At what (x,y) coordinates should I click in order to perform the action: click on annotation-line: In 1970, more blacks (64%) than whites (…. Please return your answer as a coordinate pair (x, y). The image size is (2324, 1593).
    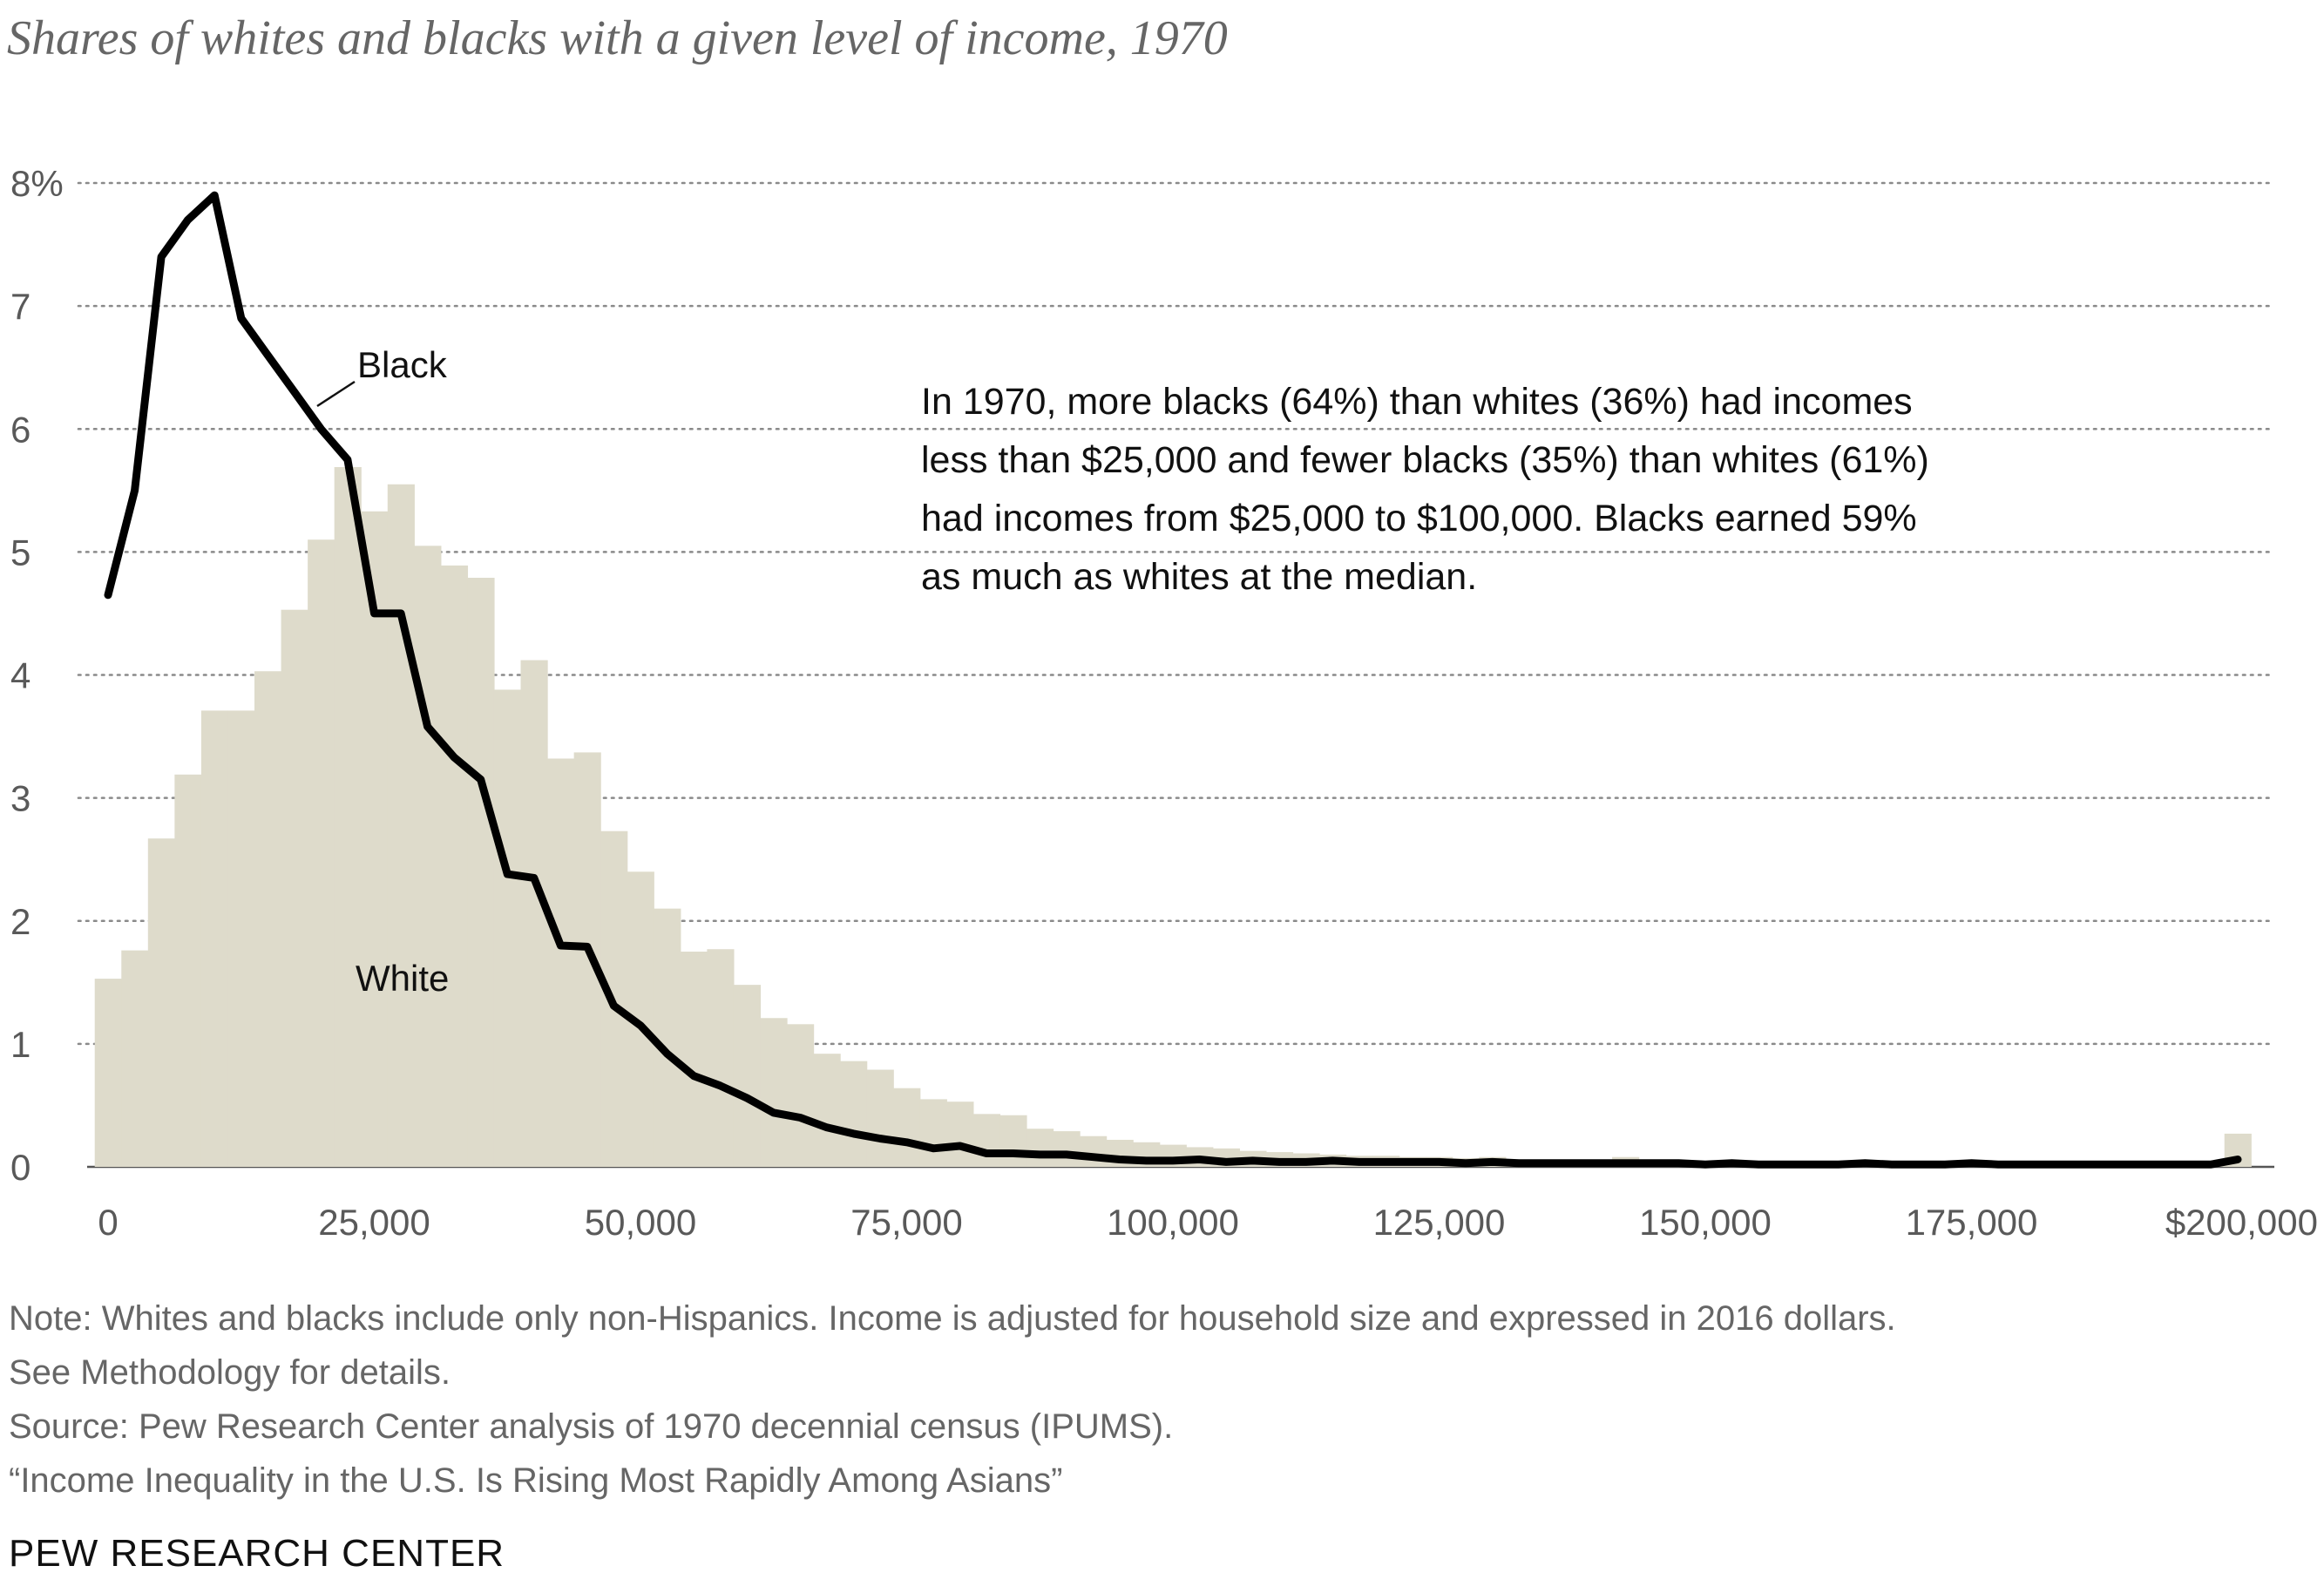
    Looking at the image, I should click on (1417, 402).